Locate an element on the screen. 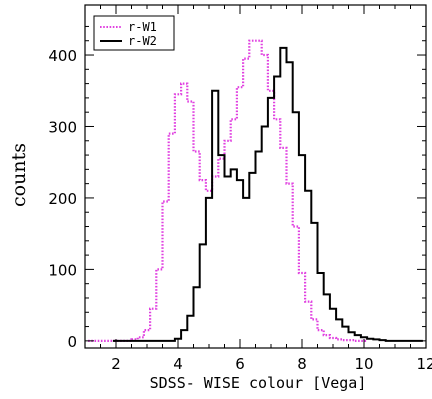  x-axis-label: SDSS- WISE colour [Vega] is located at coordinates (258, 383).